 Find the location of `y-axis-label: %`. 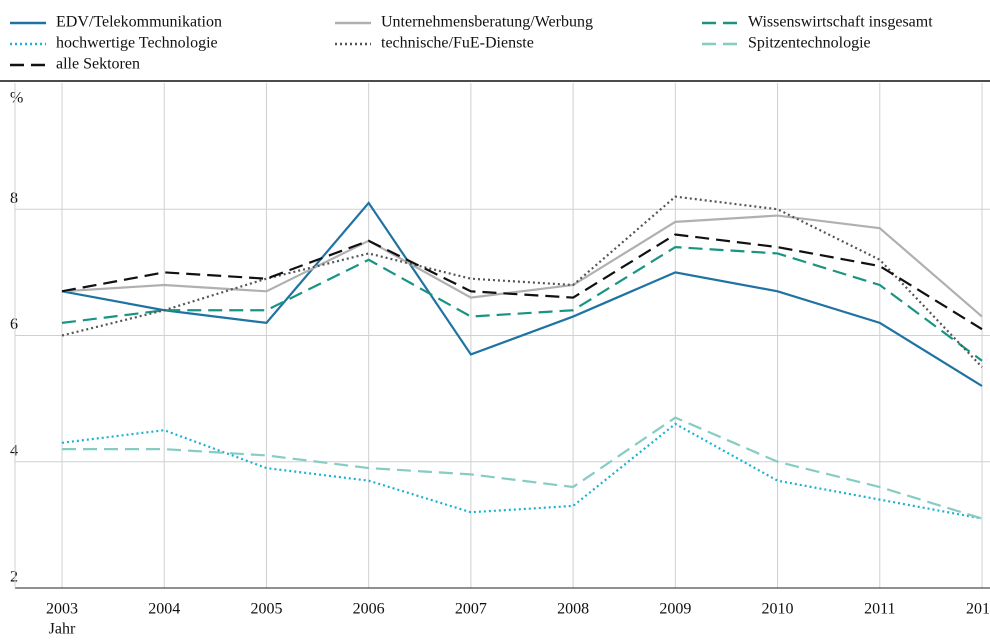

y-axis-label: % is located at coordinates (16, 98).